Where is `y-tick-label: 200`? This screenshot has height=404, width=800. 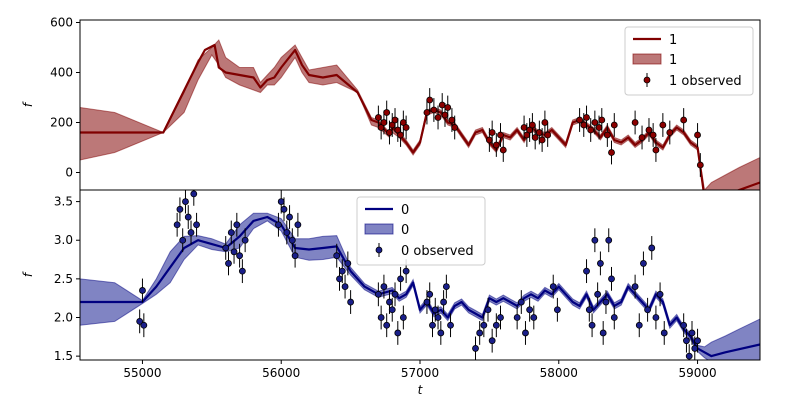
y-tick-label: 200 is located at coordinates (61, 123).